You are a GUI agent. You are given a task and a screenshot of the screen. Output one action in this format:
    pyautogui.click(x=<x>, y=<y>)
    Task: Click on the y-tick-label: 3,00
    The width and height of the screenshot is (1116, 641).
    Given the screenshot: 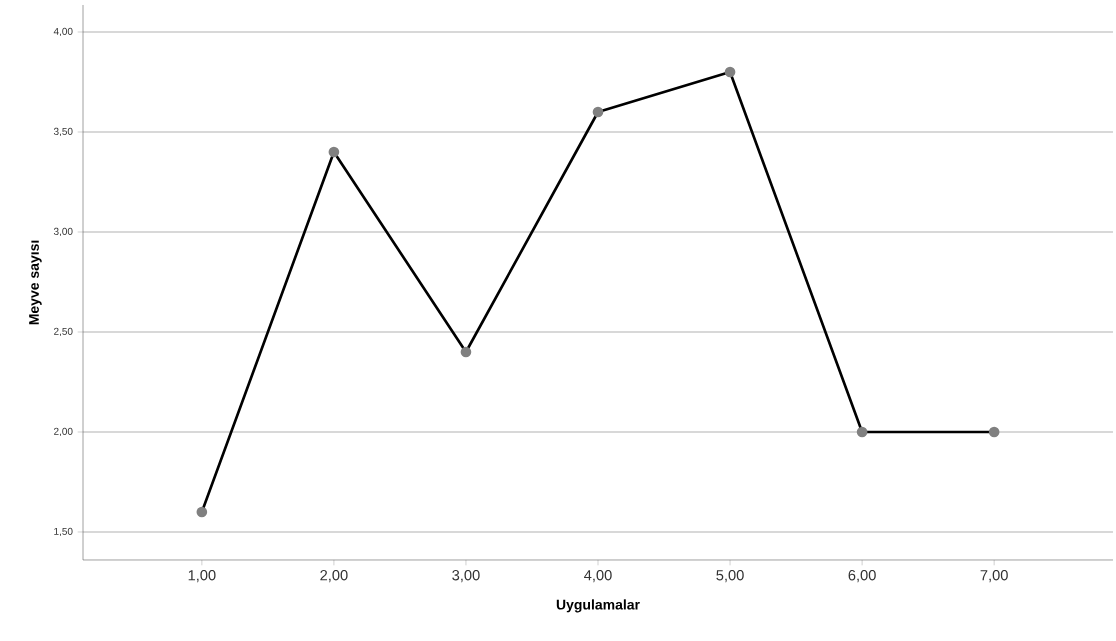 What is the action you would take?
    pyautogui.click(x=63, y=232)
    